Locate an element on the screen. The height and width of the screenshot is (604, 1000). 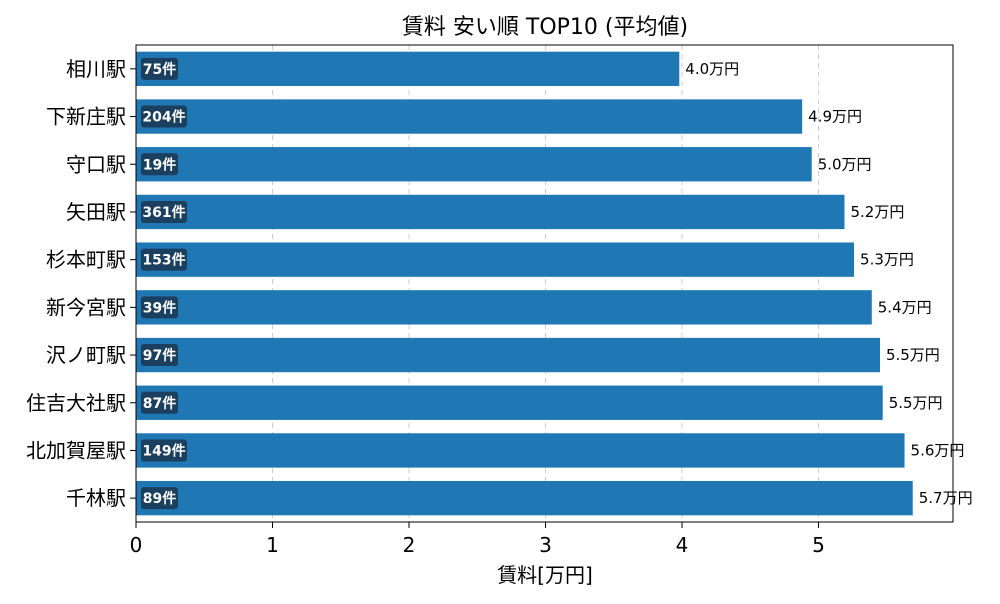
value-label: 5.4万円 is located at coordinates (905, 307).